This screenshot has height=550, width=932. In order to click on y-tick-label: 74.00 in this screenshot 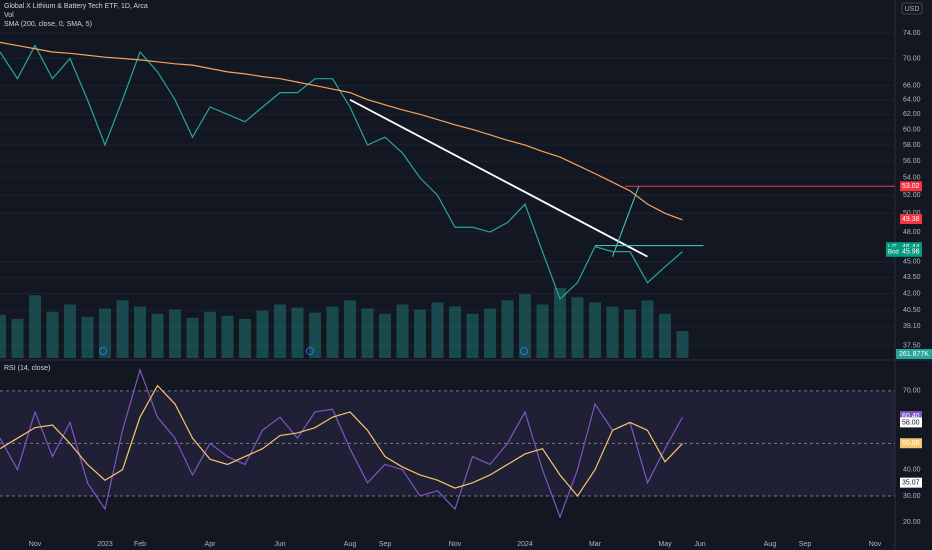, I will do `click(912, 33)`.